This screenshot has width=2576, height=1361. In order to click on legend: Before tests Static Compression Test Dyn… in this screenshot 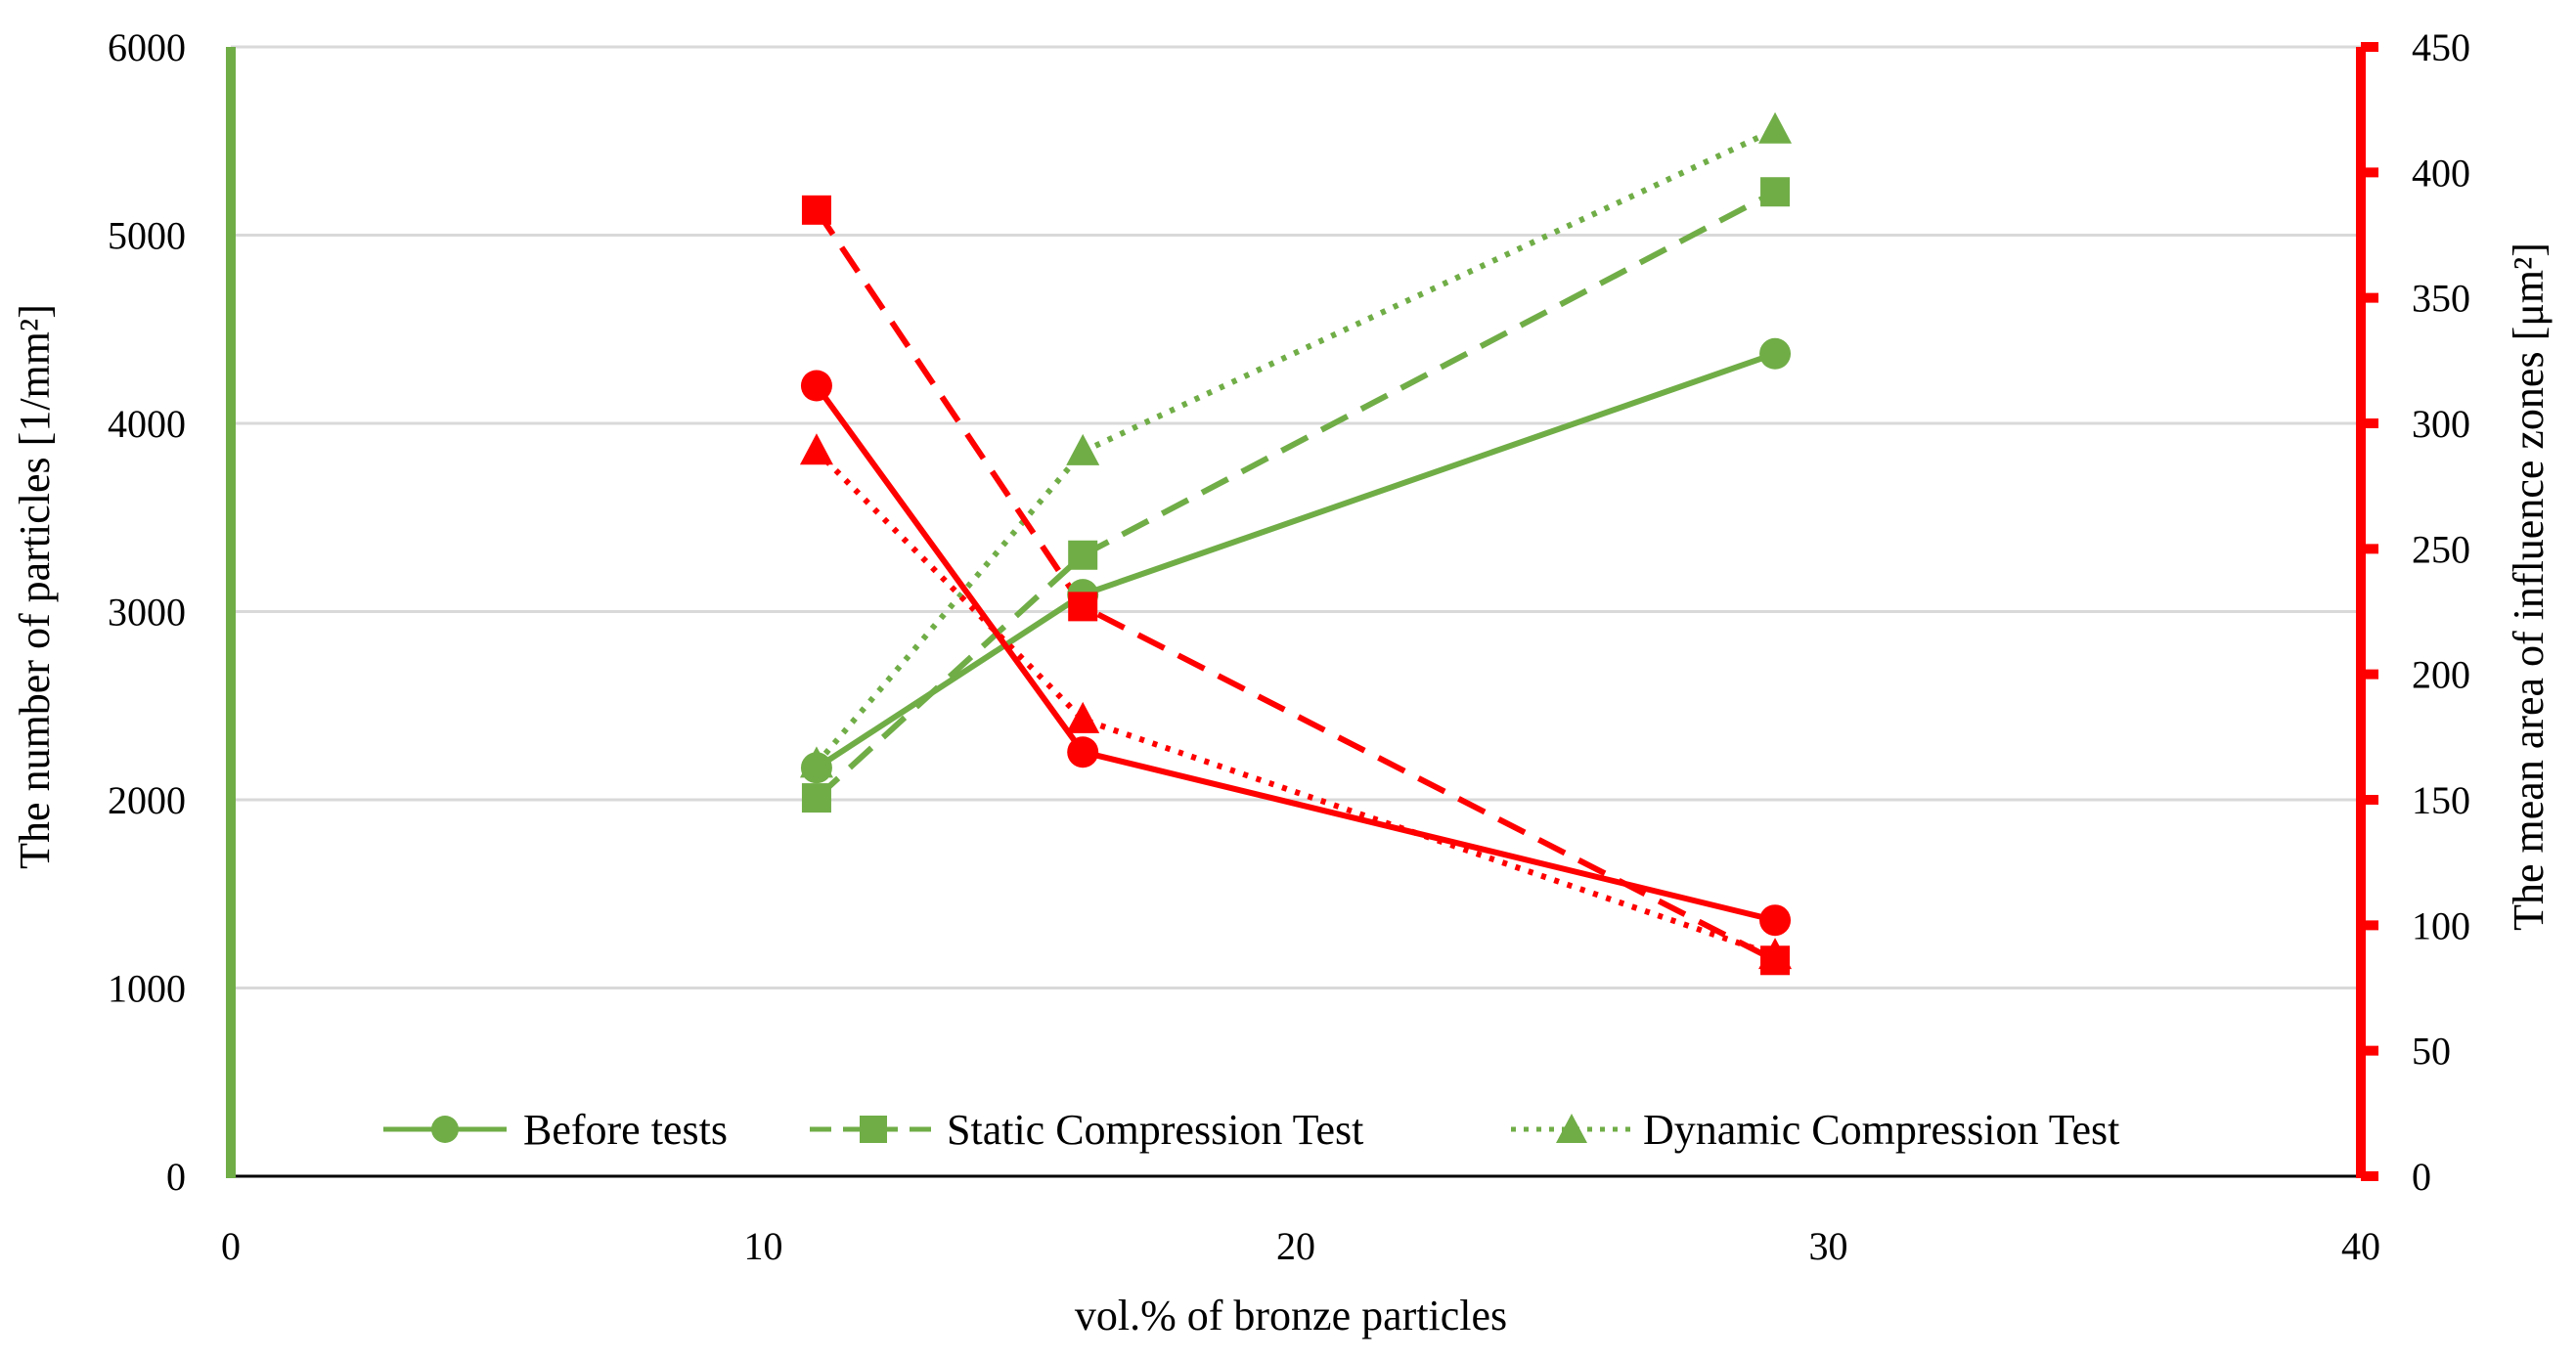, I will do `click(1251, 1130)`.